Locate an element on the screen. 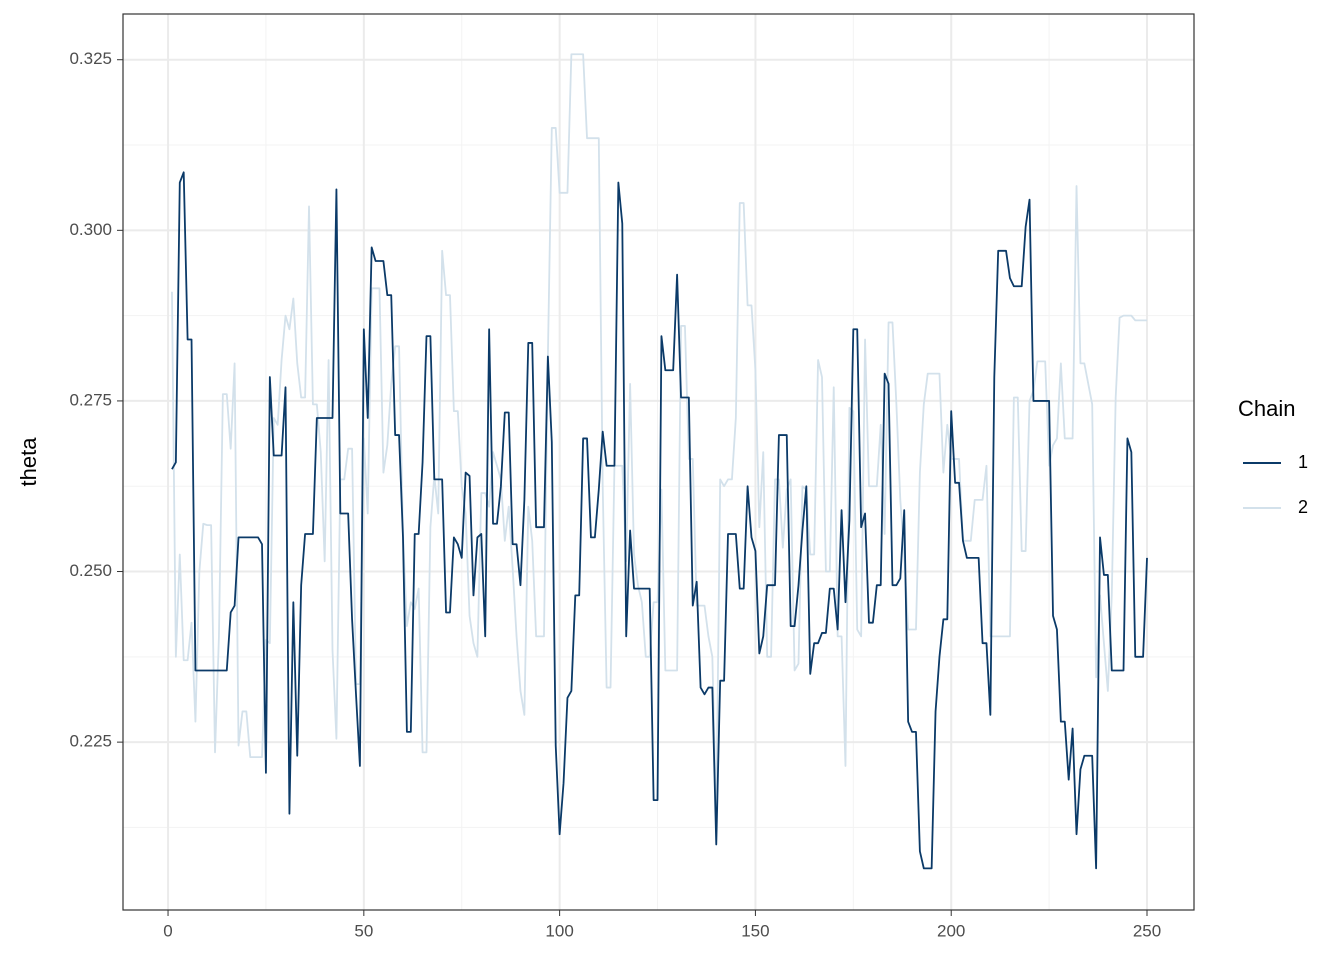  y-tick-label: 0.225 is located at coordinates (90, 741).